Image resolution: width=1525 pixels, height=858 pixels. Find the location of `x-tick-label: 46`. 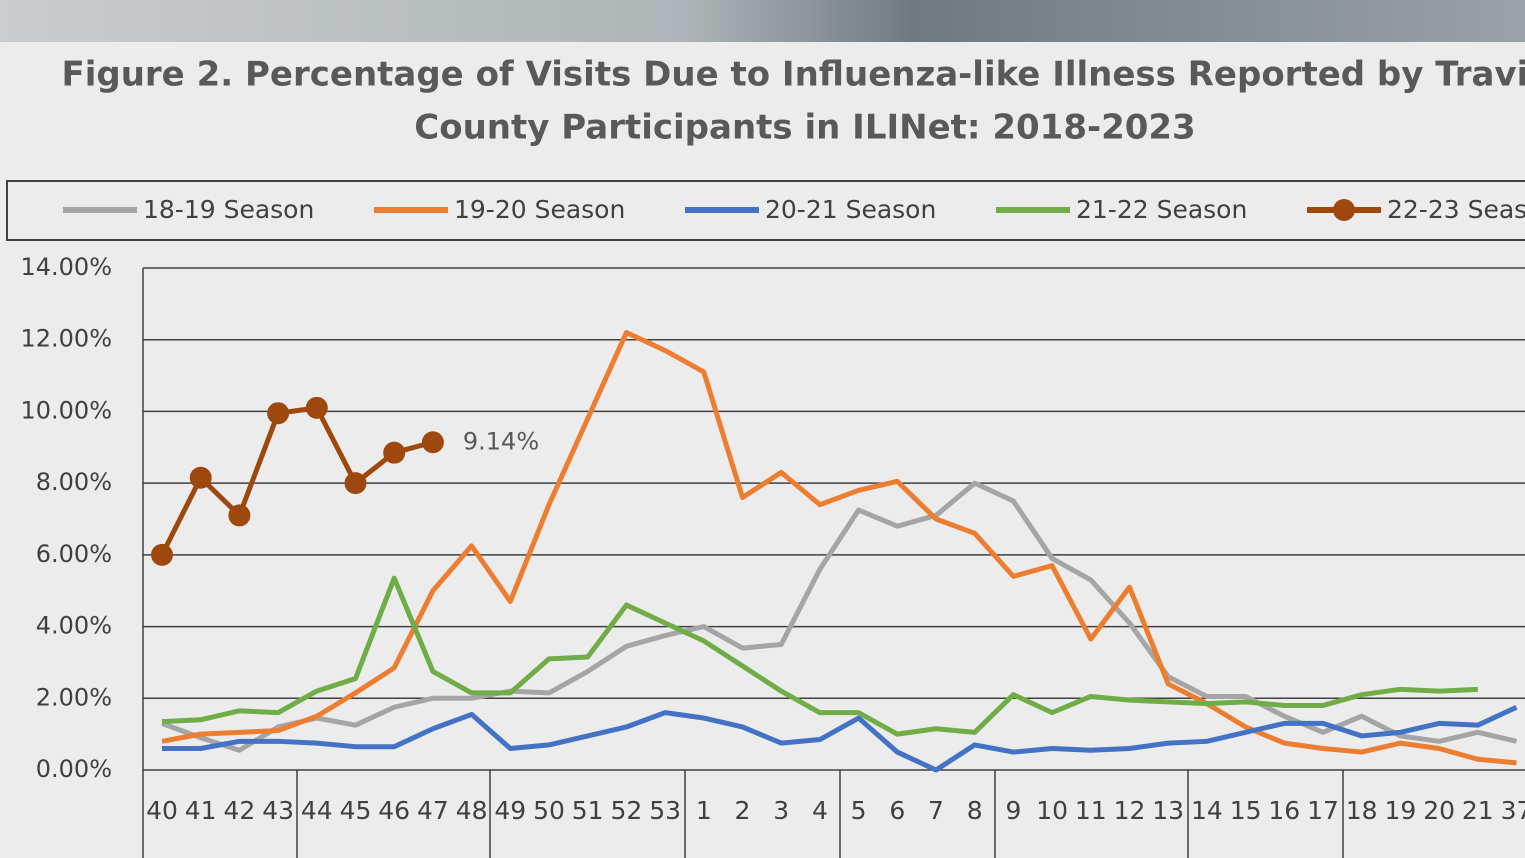

x-tick-label: 46 is located at coordinates (394, 810).